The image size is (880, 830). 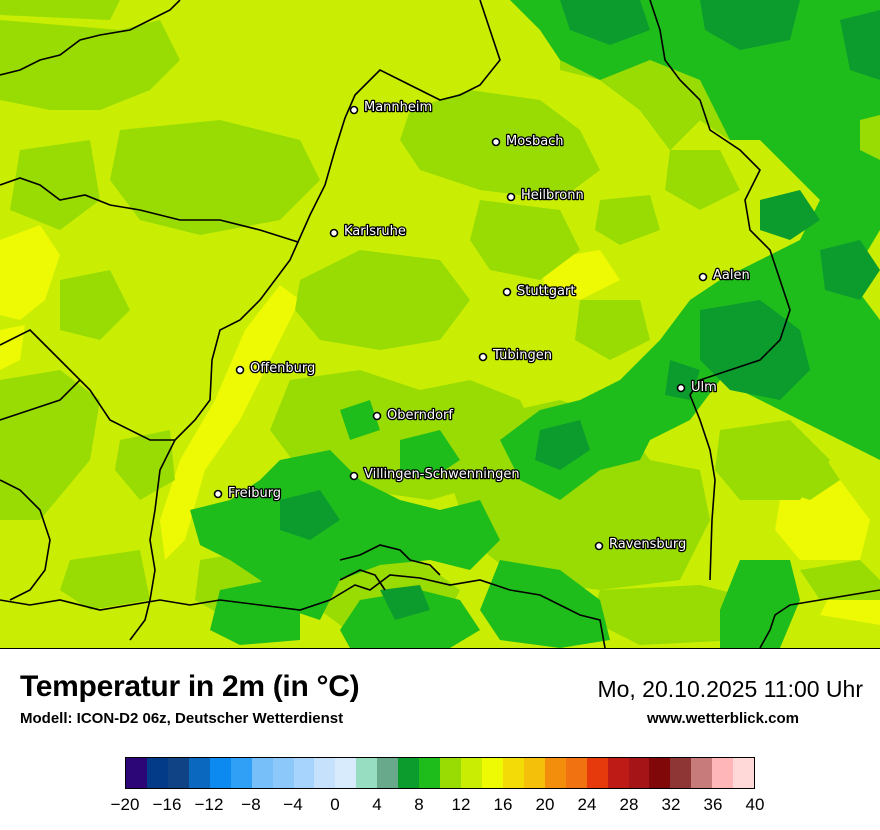 I want to click on colorbar-ticks: −20 −16 −12 −8 −4 0 4 8 12 16 20 24 28 32 36 40, so click(x=438, y=807).